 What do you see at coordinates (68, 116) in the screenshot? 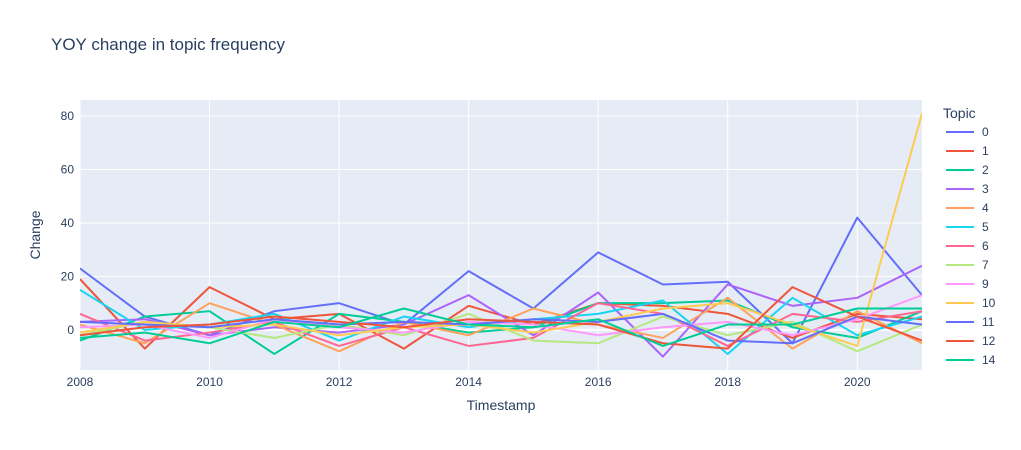
I see `y-tick-label: 80` at bounding box center [68, 116].